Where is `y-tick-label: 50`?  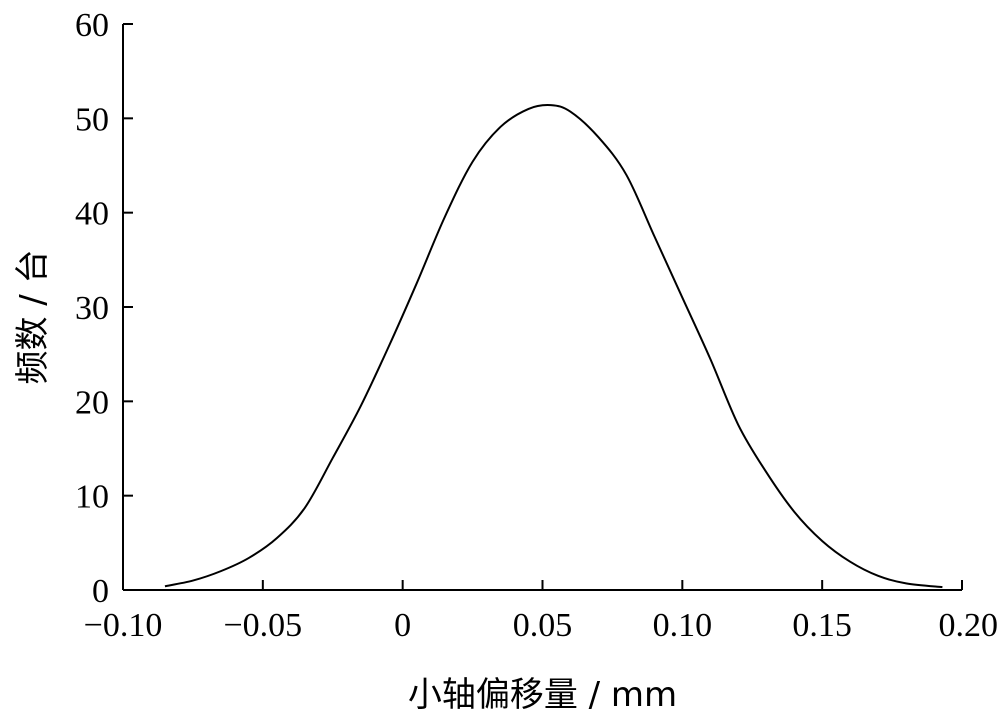 y-tick-label: 50 is located at coordinates (92, 119).